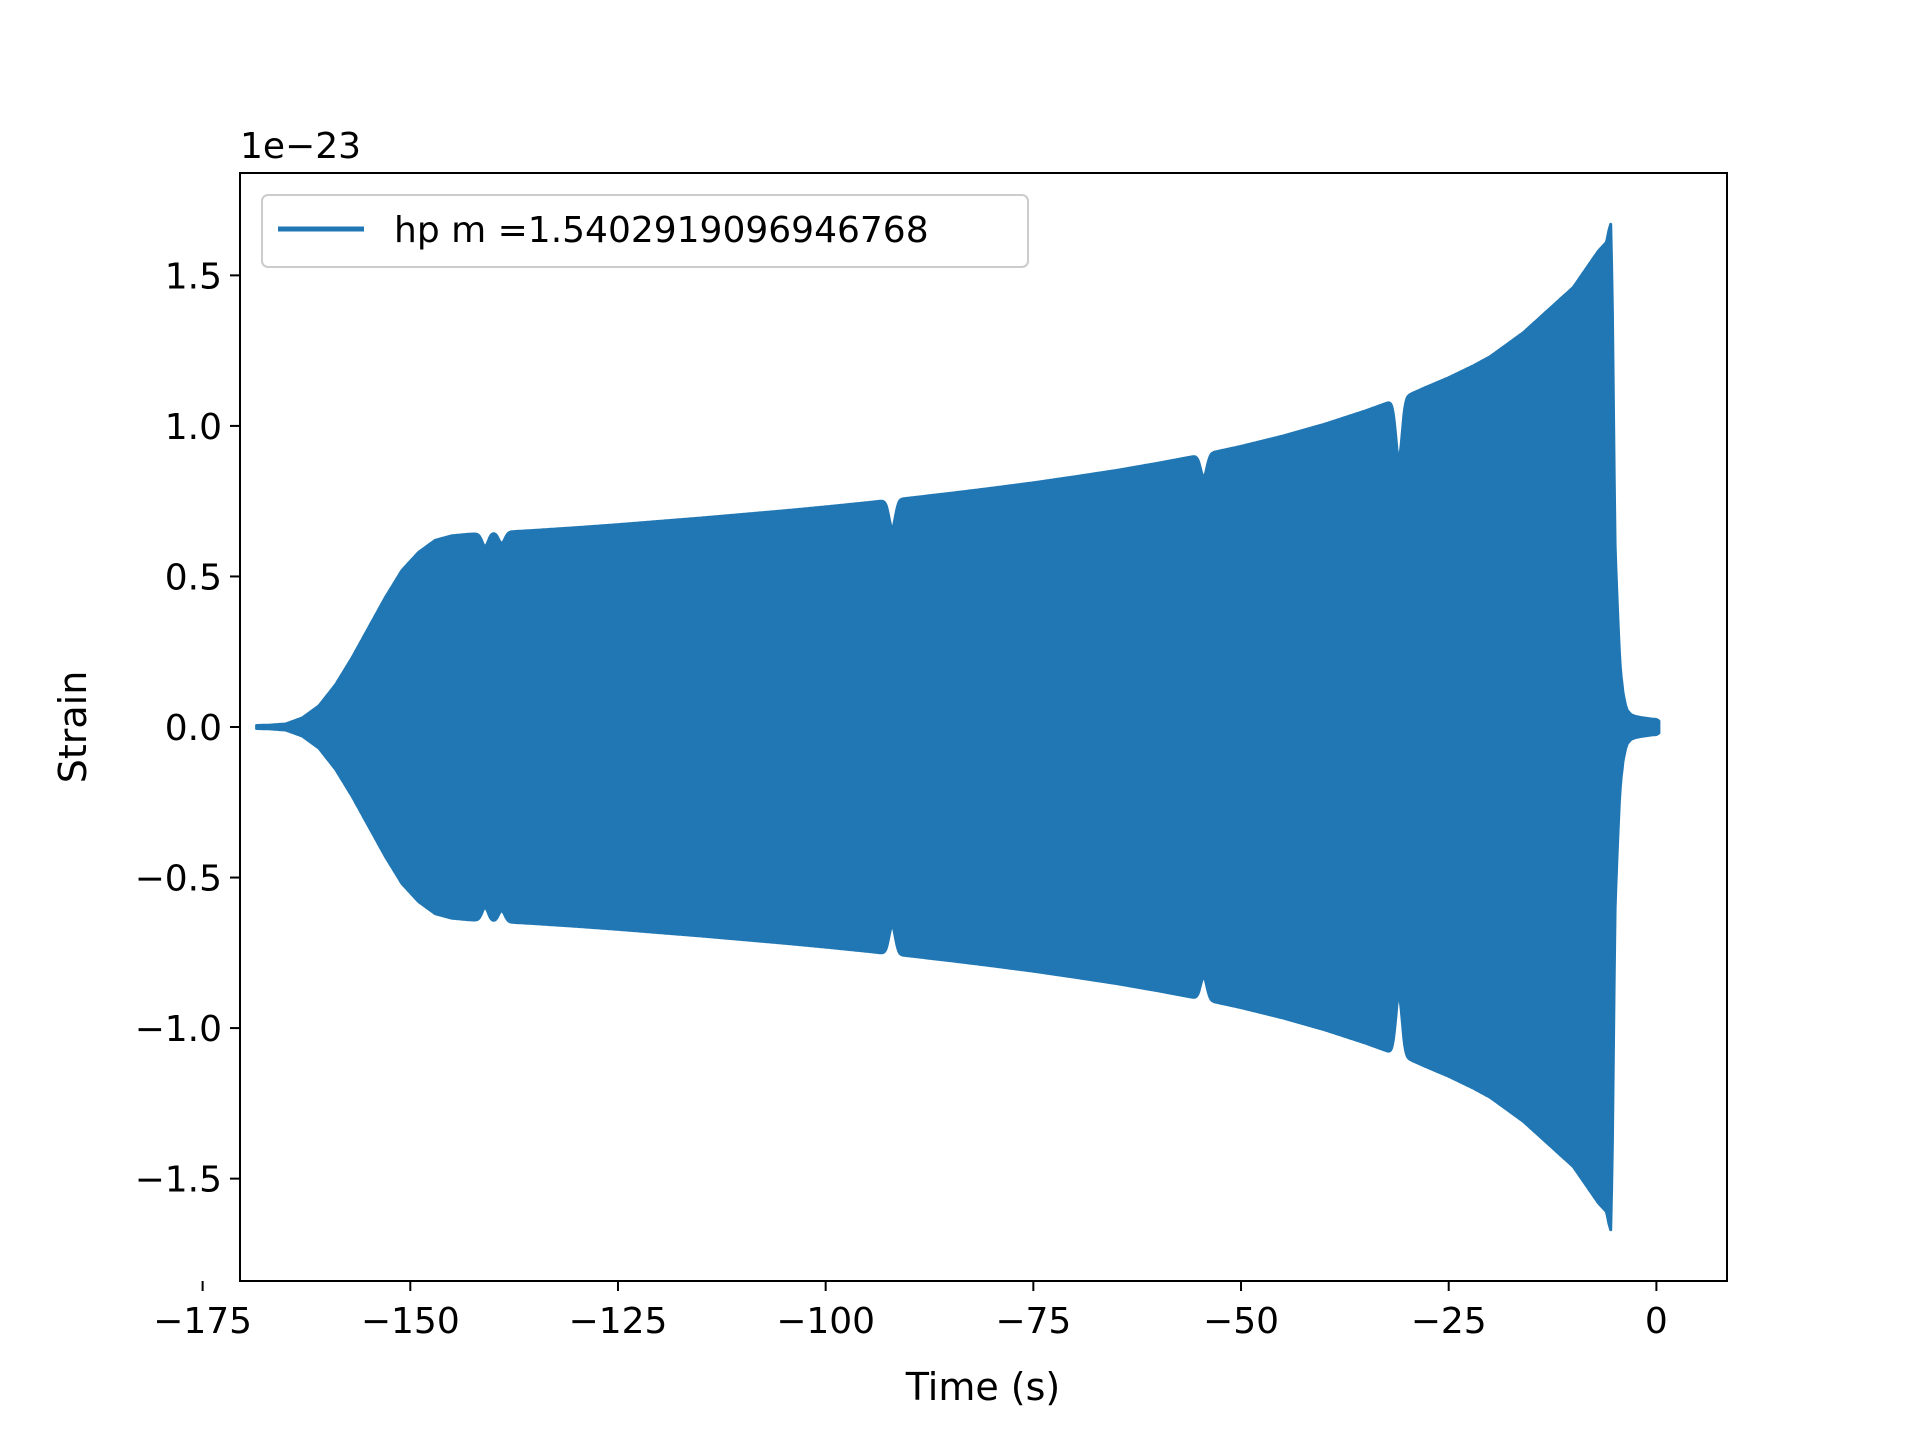 This screenshot has width=1920, height=1440. What do you see at coordinates (825, 1321) in the screenshot?
I see `x-tick-label: −100` at bounding box center [825, 1321].